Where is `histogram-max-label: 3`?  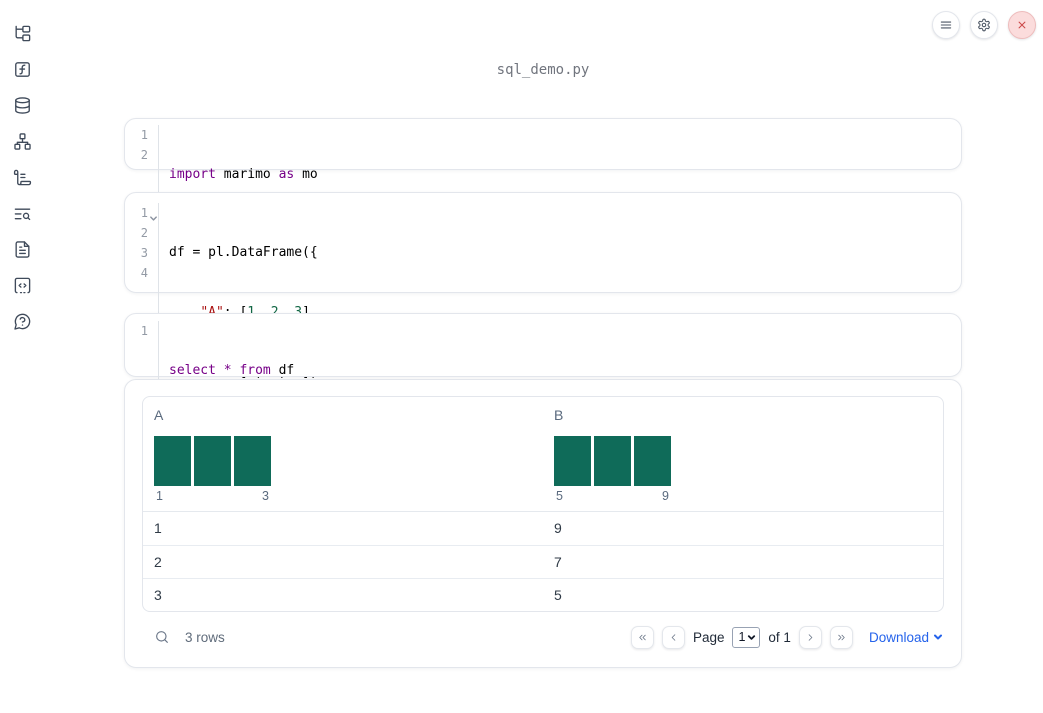
histogram-max-label: 3 is located at coordinates (265, 496).